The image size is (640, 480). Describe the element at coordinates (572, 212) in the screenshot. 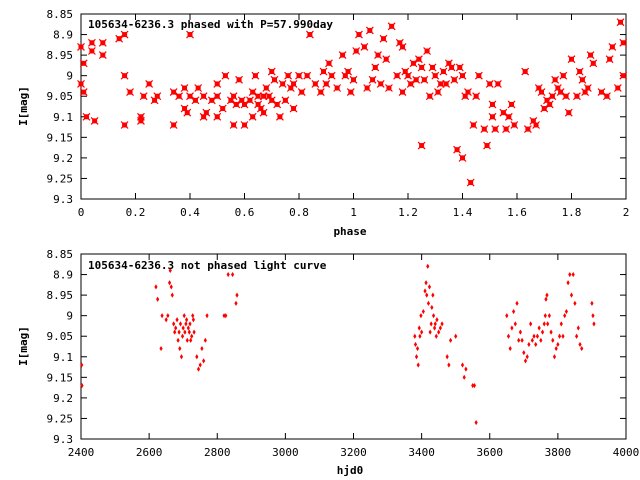

I see `x-tick-label: 1.8` at that location.